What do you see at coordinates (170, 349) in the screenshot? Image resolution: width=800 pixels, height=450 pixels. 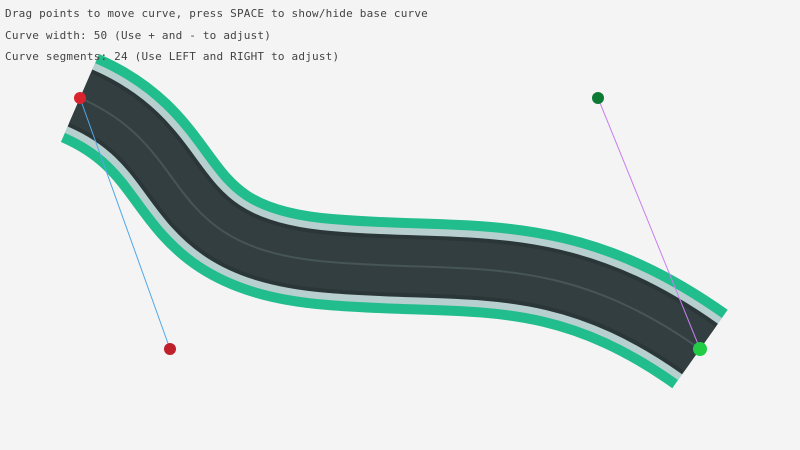 I see `start-control-point` at bounding box center [170, 349].